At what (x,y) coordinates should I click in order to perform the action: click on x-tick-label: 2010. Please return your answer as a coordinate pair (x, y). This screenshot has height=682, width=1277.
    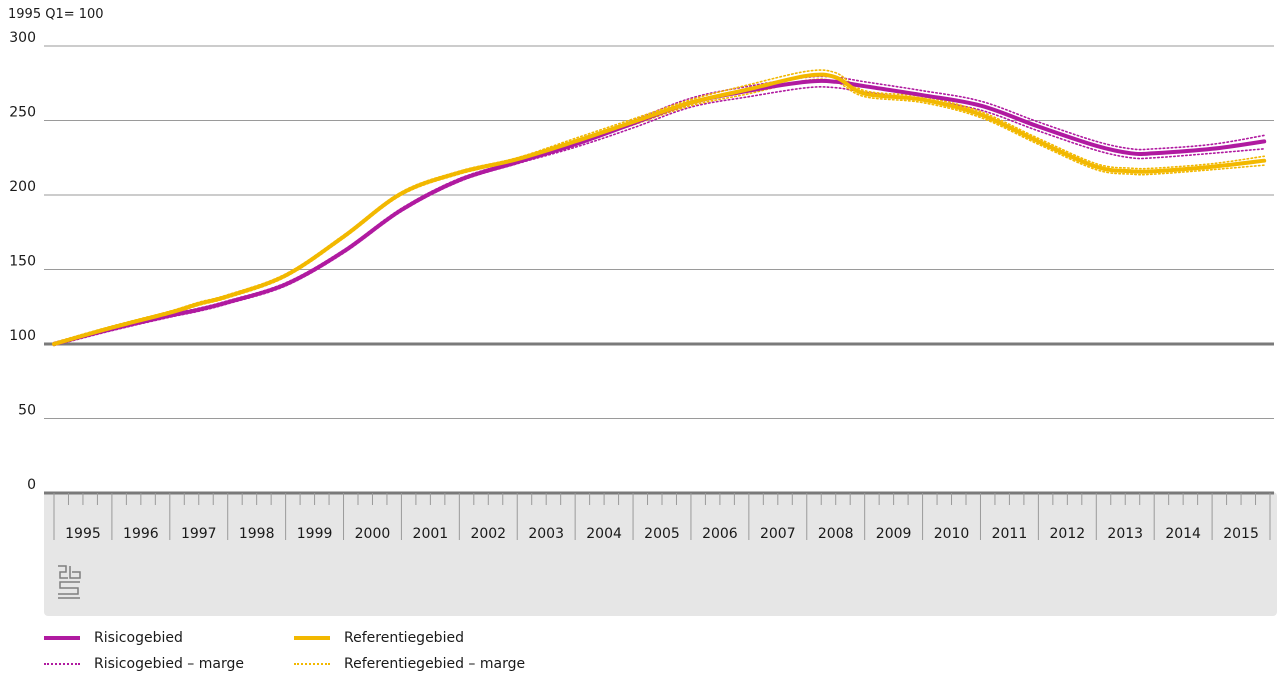
    Looking at the image, I should click on (952, 534).